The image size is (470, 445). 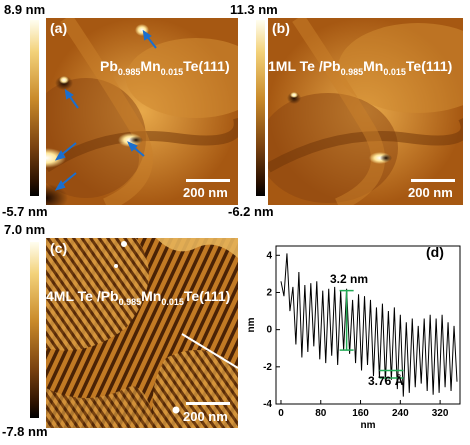 I want to click on plot-frame, so click(x=368, y=325).